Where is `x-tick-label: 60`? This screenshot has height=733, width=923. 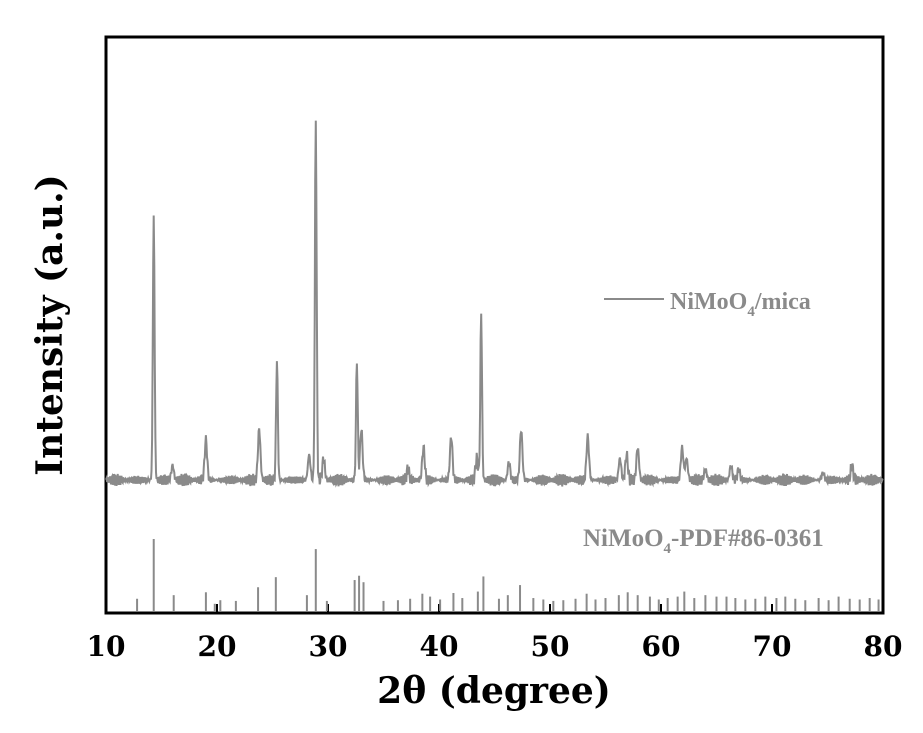 x-tick-label: 60 is located at coordinates (661, 646).